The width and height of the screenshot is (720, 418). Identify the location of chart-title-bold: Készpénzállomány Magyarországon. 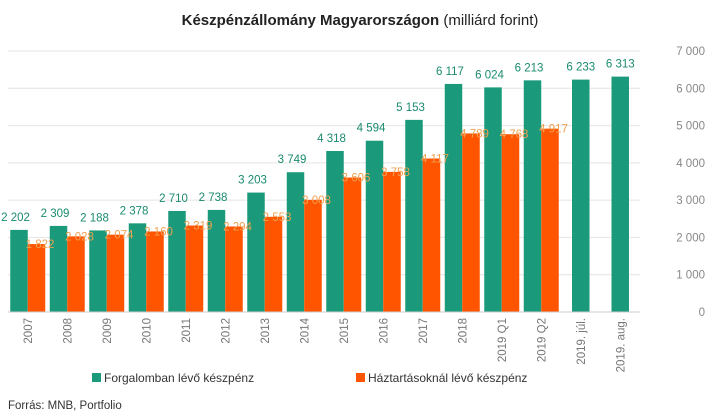
(311, 20).